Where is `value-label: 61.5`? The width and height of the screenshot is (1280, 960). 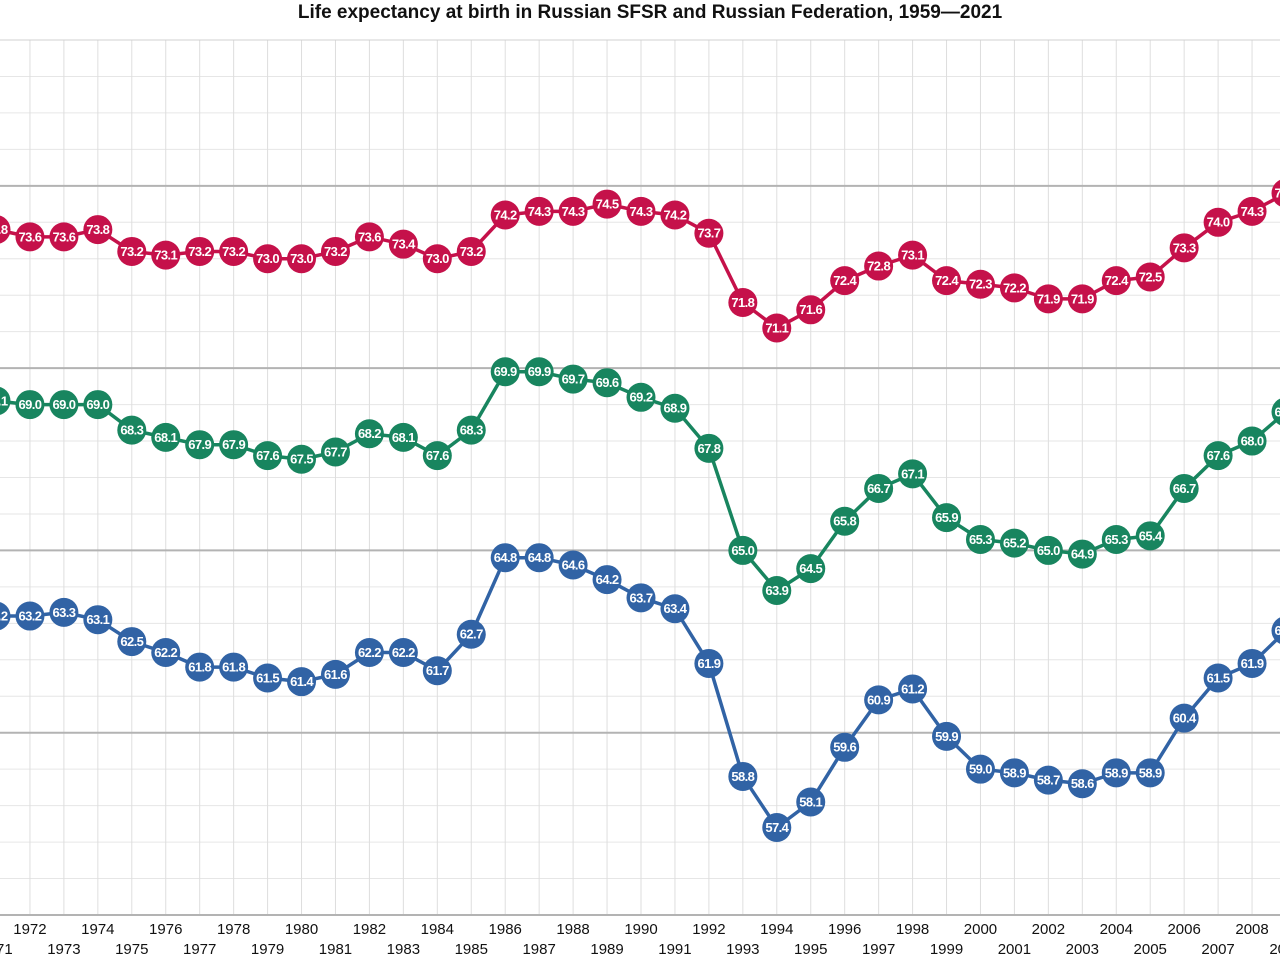 value-label: 61.5 is located at coordinates (1218, 677).